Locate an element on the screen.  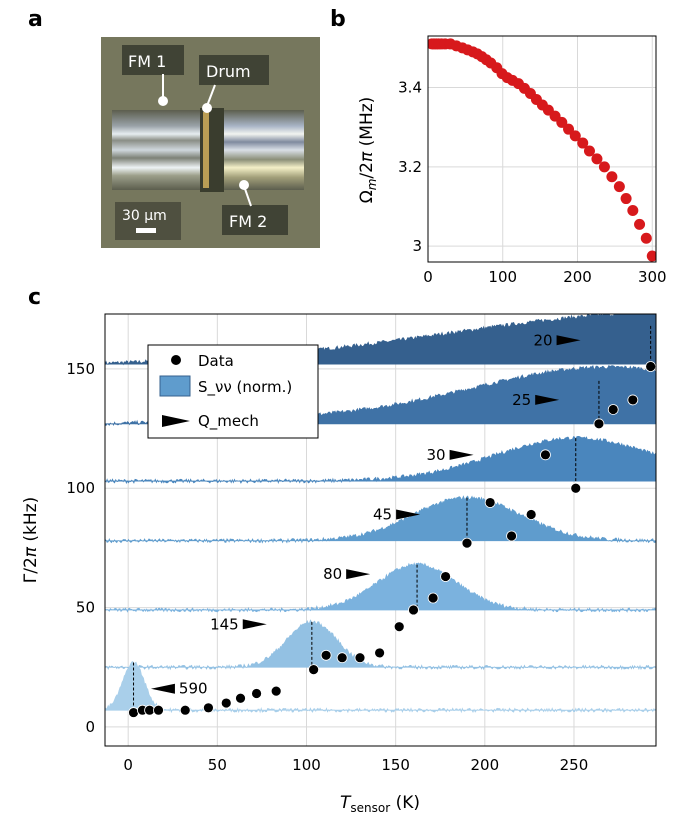
q-label: 45 is located at coordinates (382, 514).